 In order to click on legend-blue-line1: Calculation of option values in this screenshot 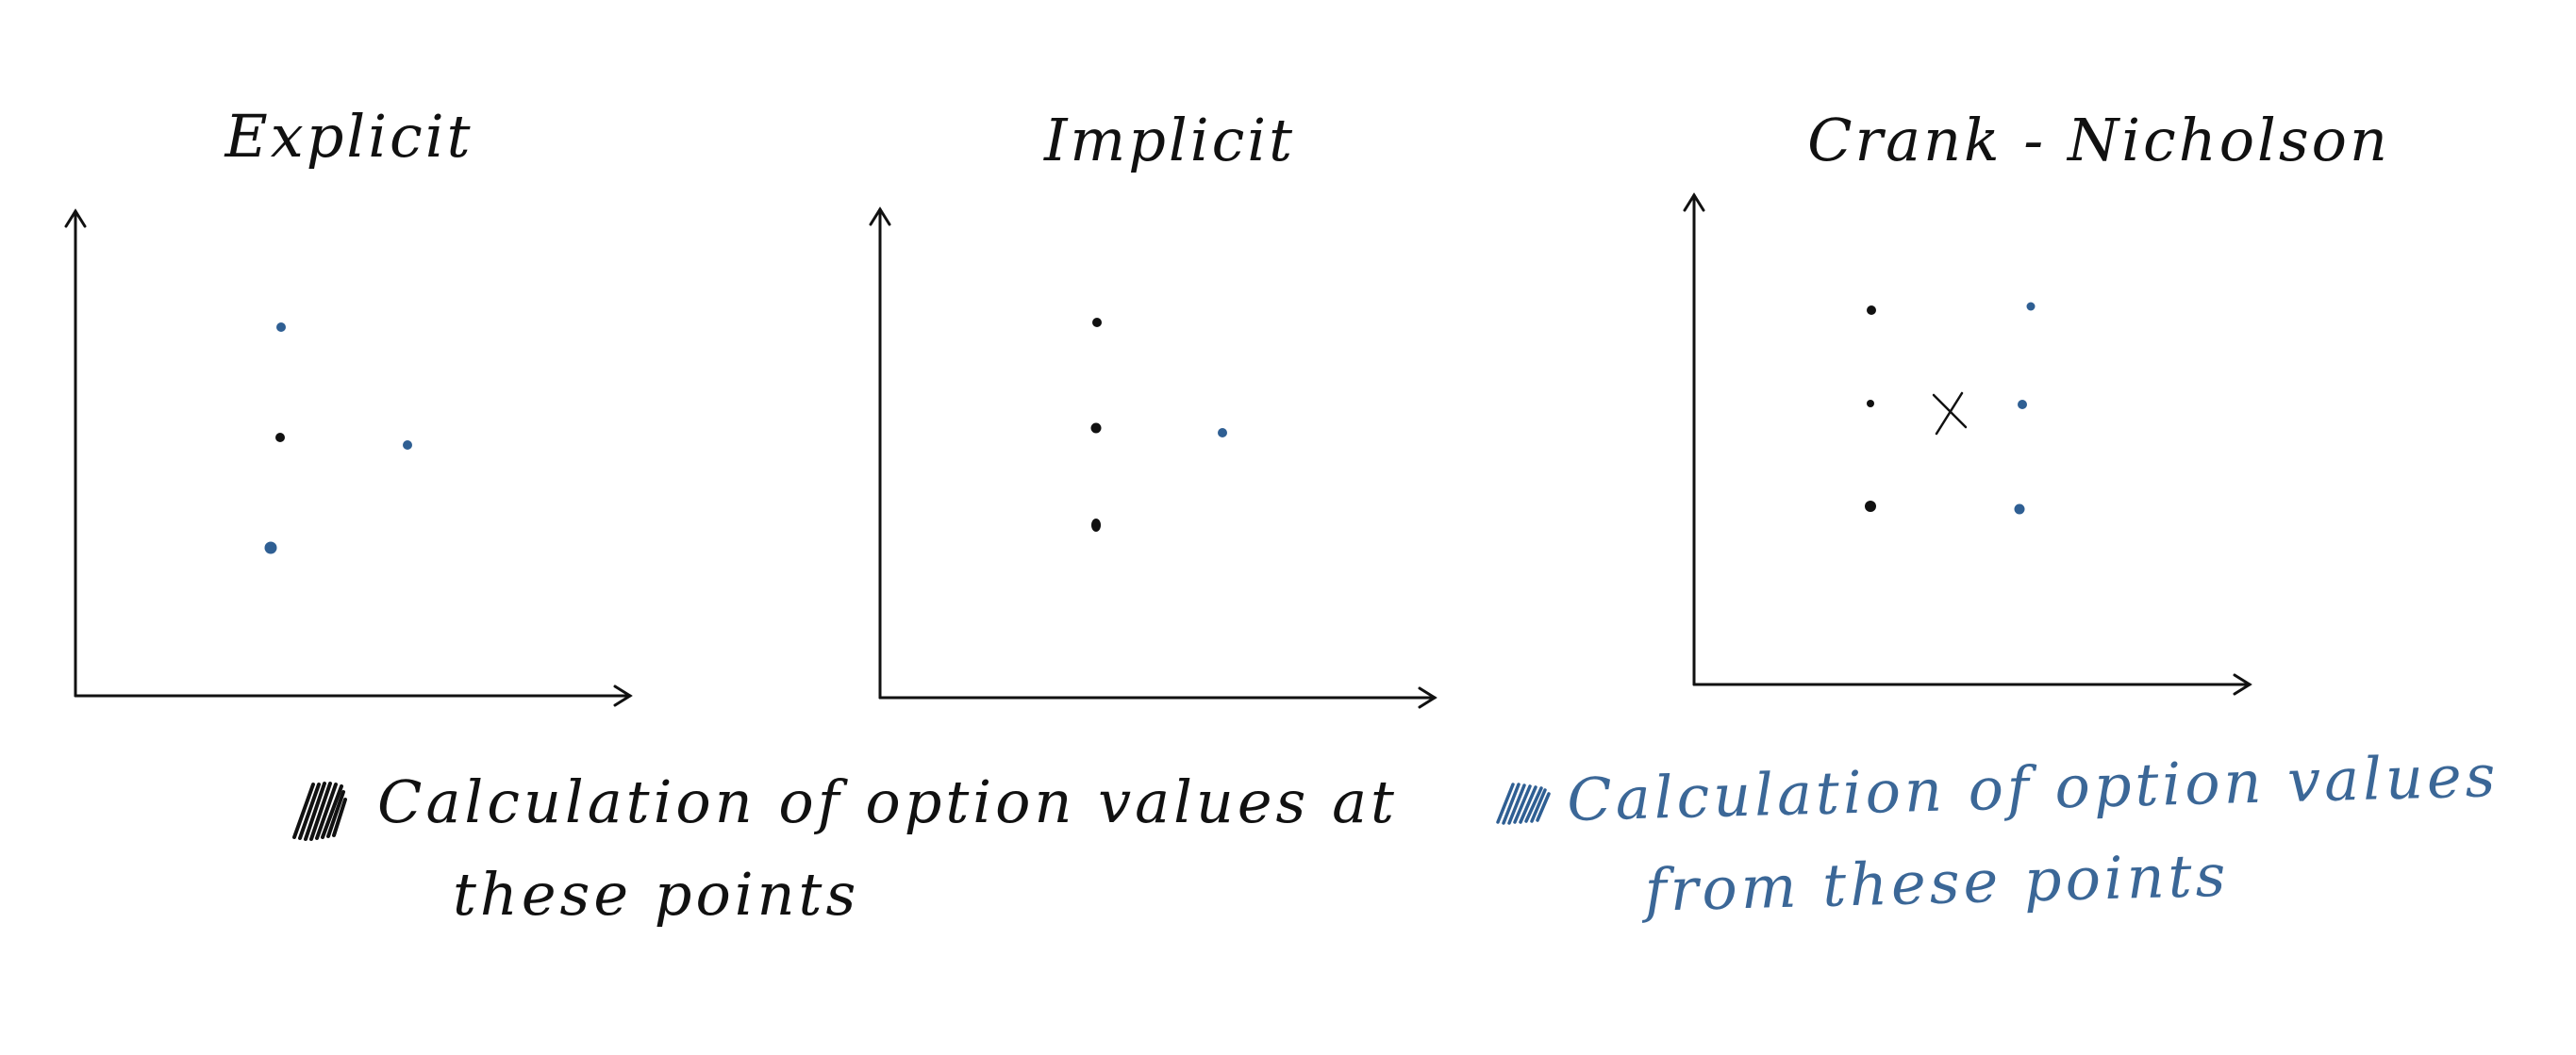, I will do `click(2034, 787)`.